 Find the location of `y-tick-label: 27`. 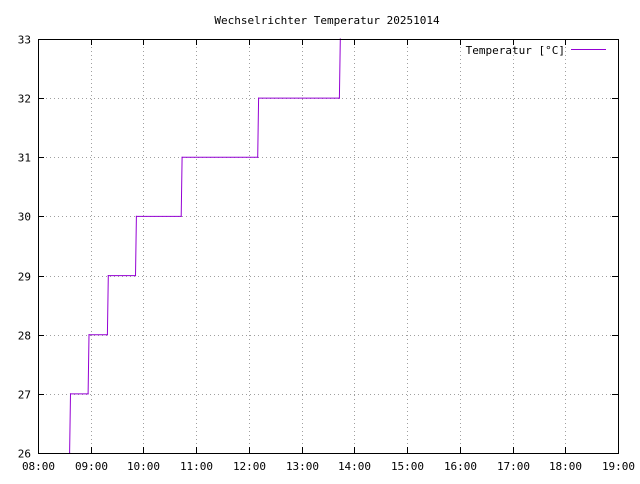

y-tick-label: 27 is located at coordinates (24, 395).